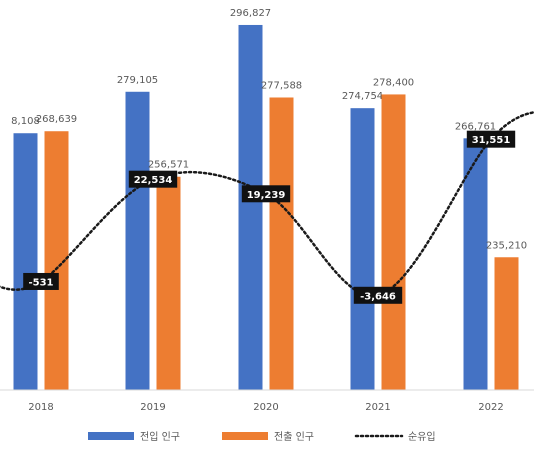  Describe the element at coordinates (137, 80) in the screenshot. I see `bar-label-inflow-2019: 279,105` at that location.